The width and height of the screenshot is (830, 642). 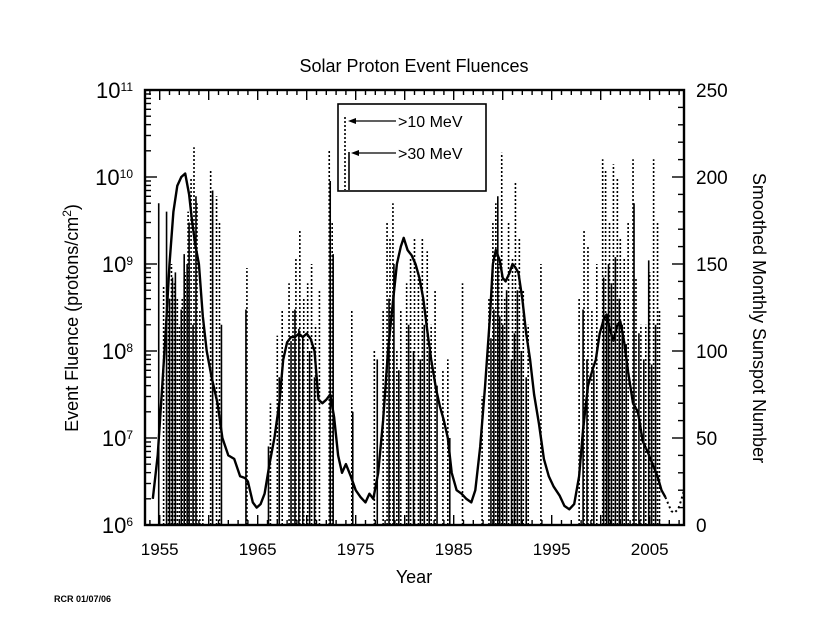 What do you see at coordinates (117, 351) in the screenshot?
I see `y-tick-label: 108` at bounding box center [117, 351].